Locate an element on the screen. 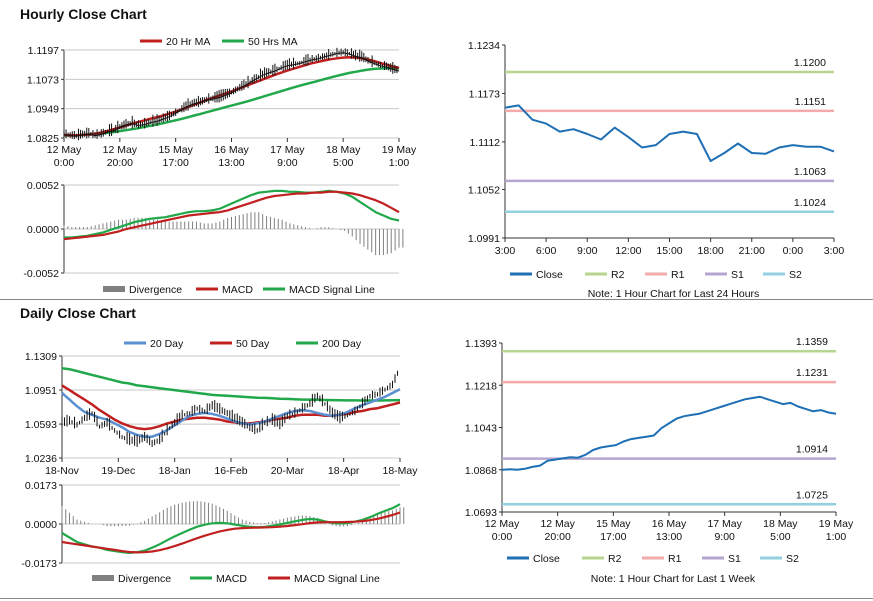 Image resolution: width=873 pixels, height=601 pixels. hourly-pivot-x-tick-label: 15:00 is located at coordinates (669, 251).